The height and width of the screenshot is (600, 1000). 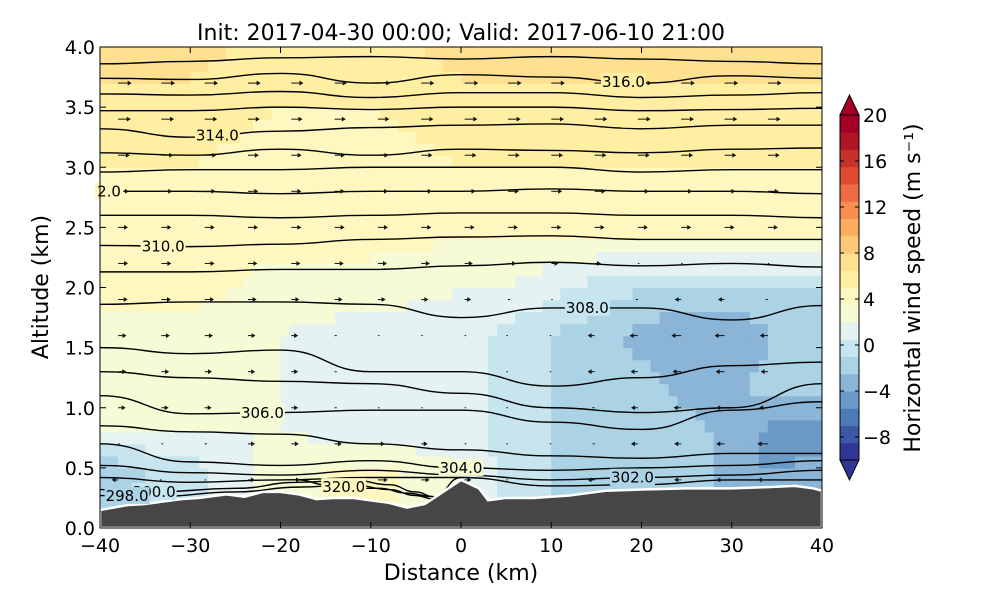 I want to click on contour-label: 298.0, so click(x=127, y=496).